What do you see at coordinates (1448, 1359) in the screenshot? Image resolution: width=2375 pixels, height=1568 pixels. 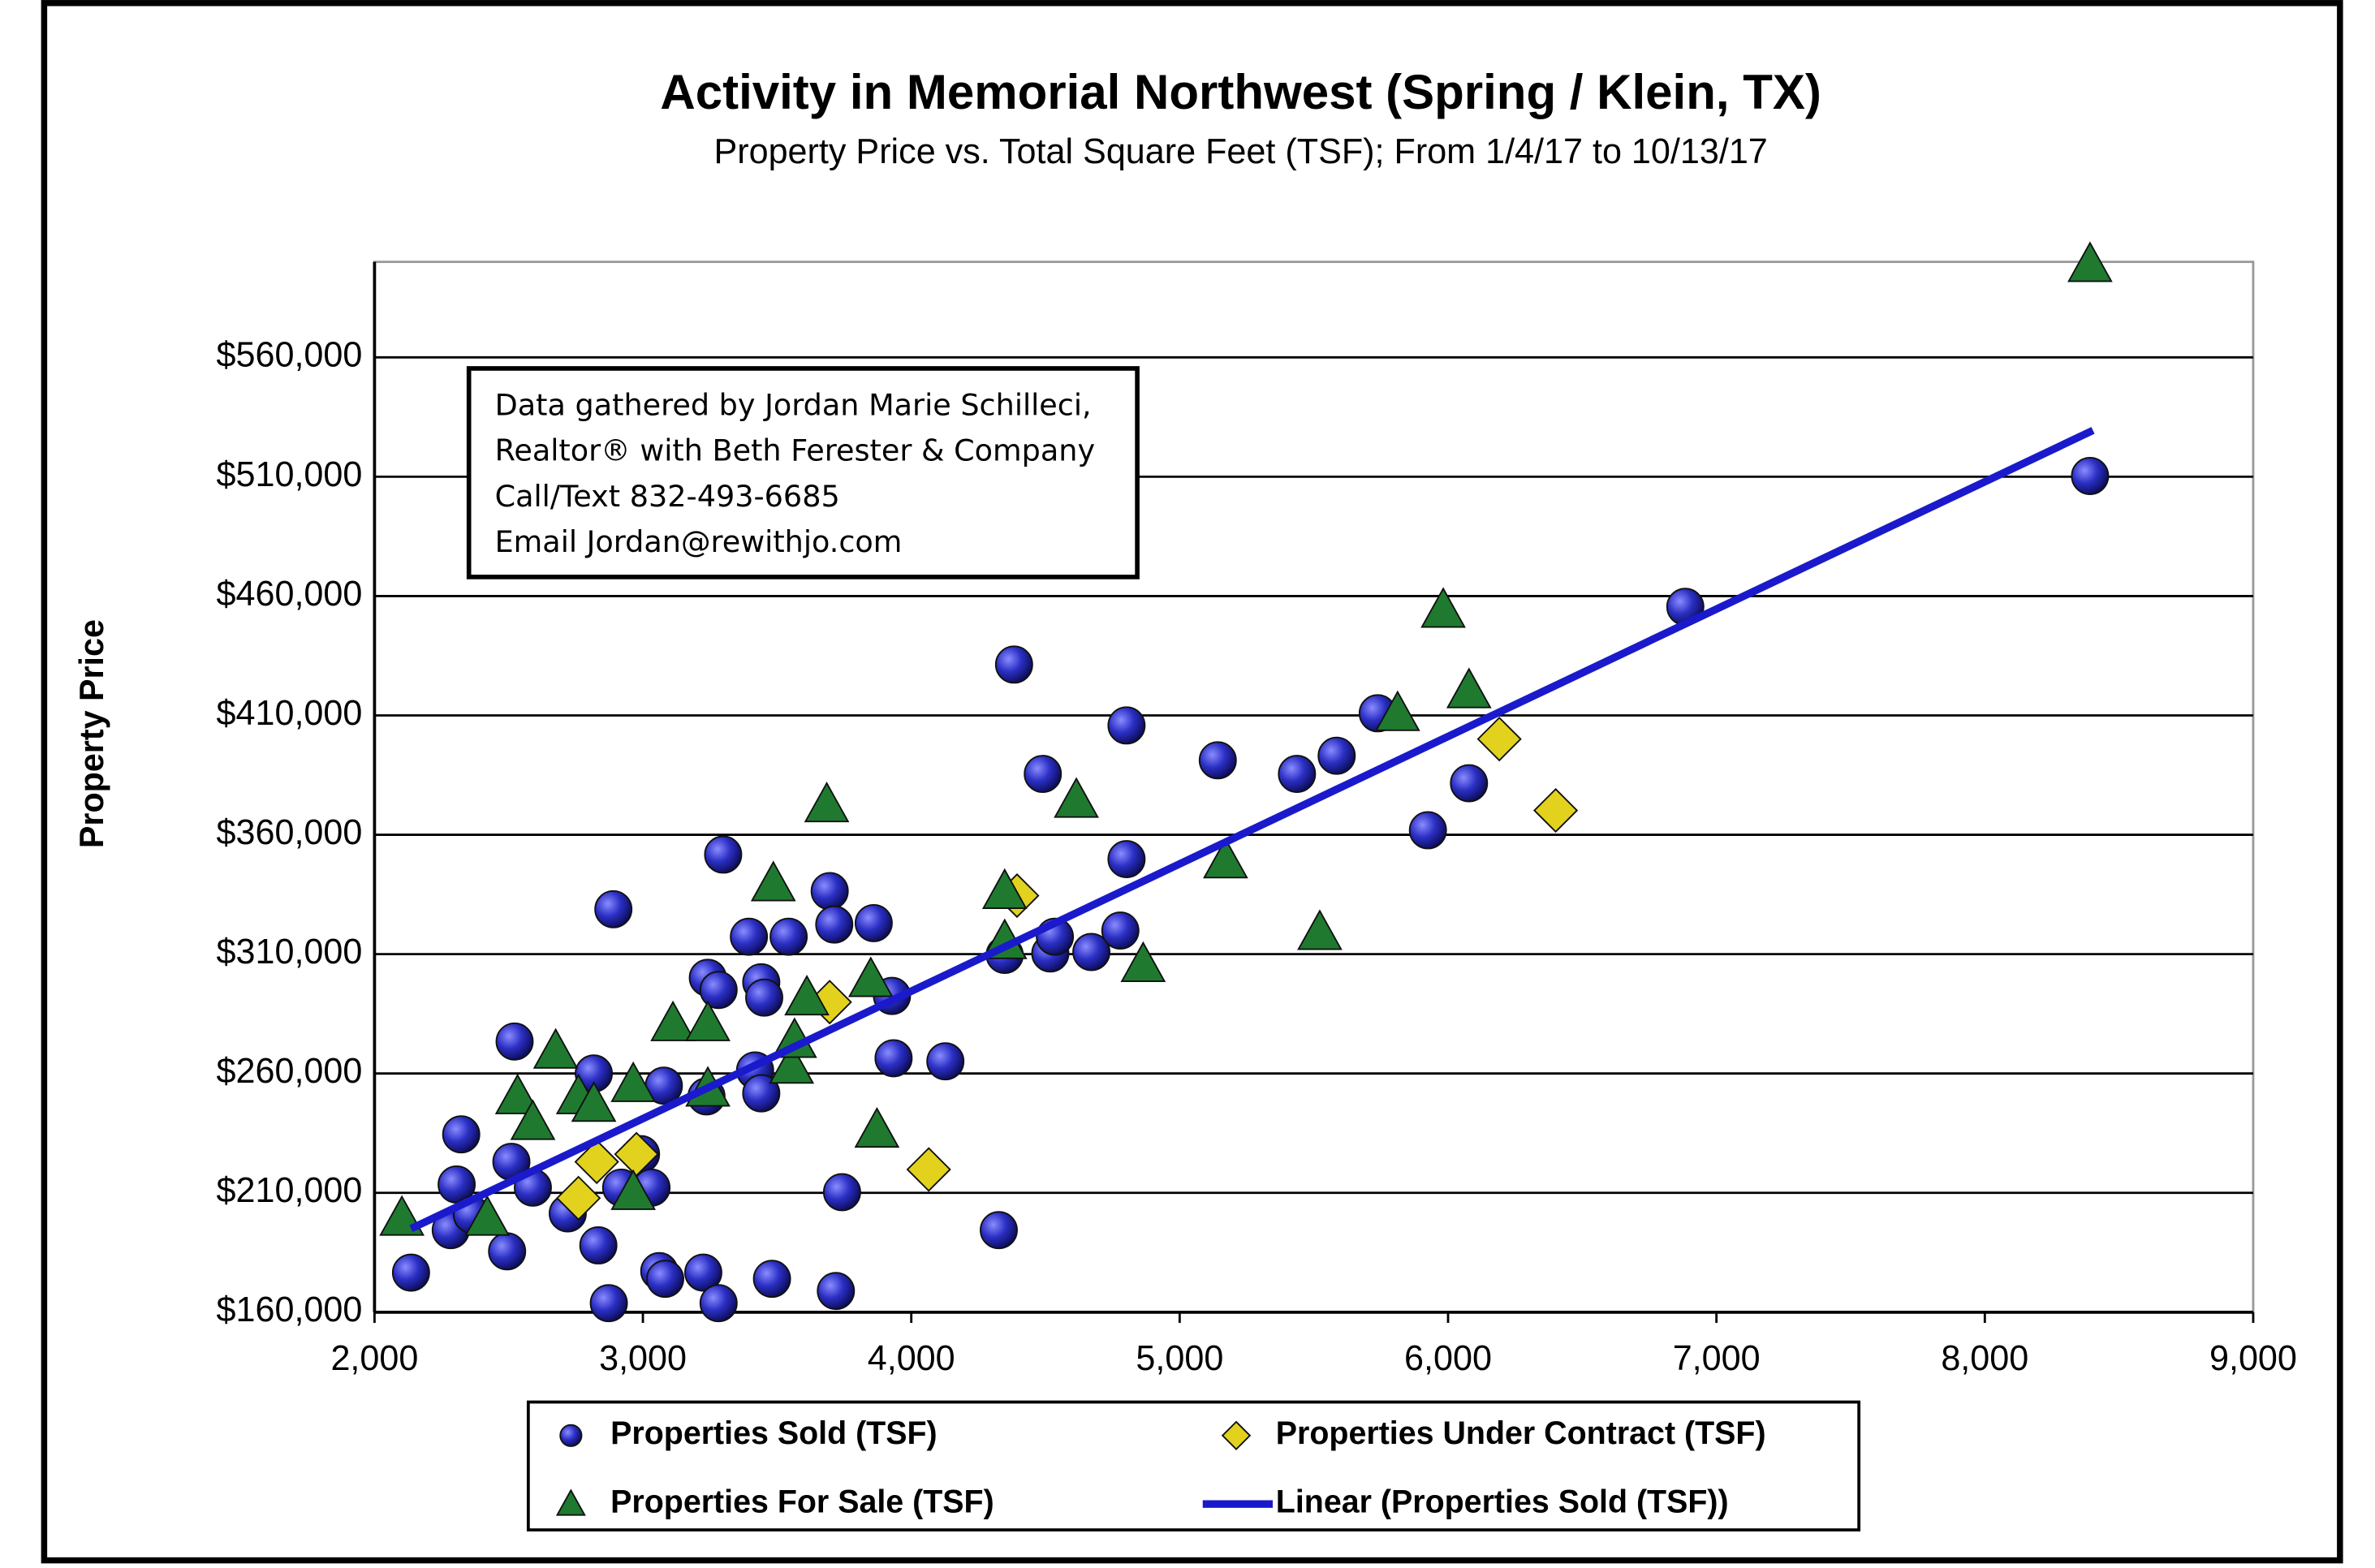 I see `x-tick-label: 6,000` at bounding box center [1448, 1359].